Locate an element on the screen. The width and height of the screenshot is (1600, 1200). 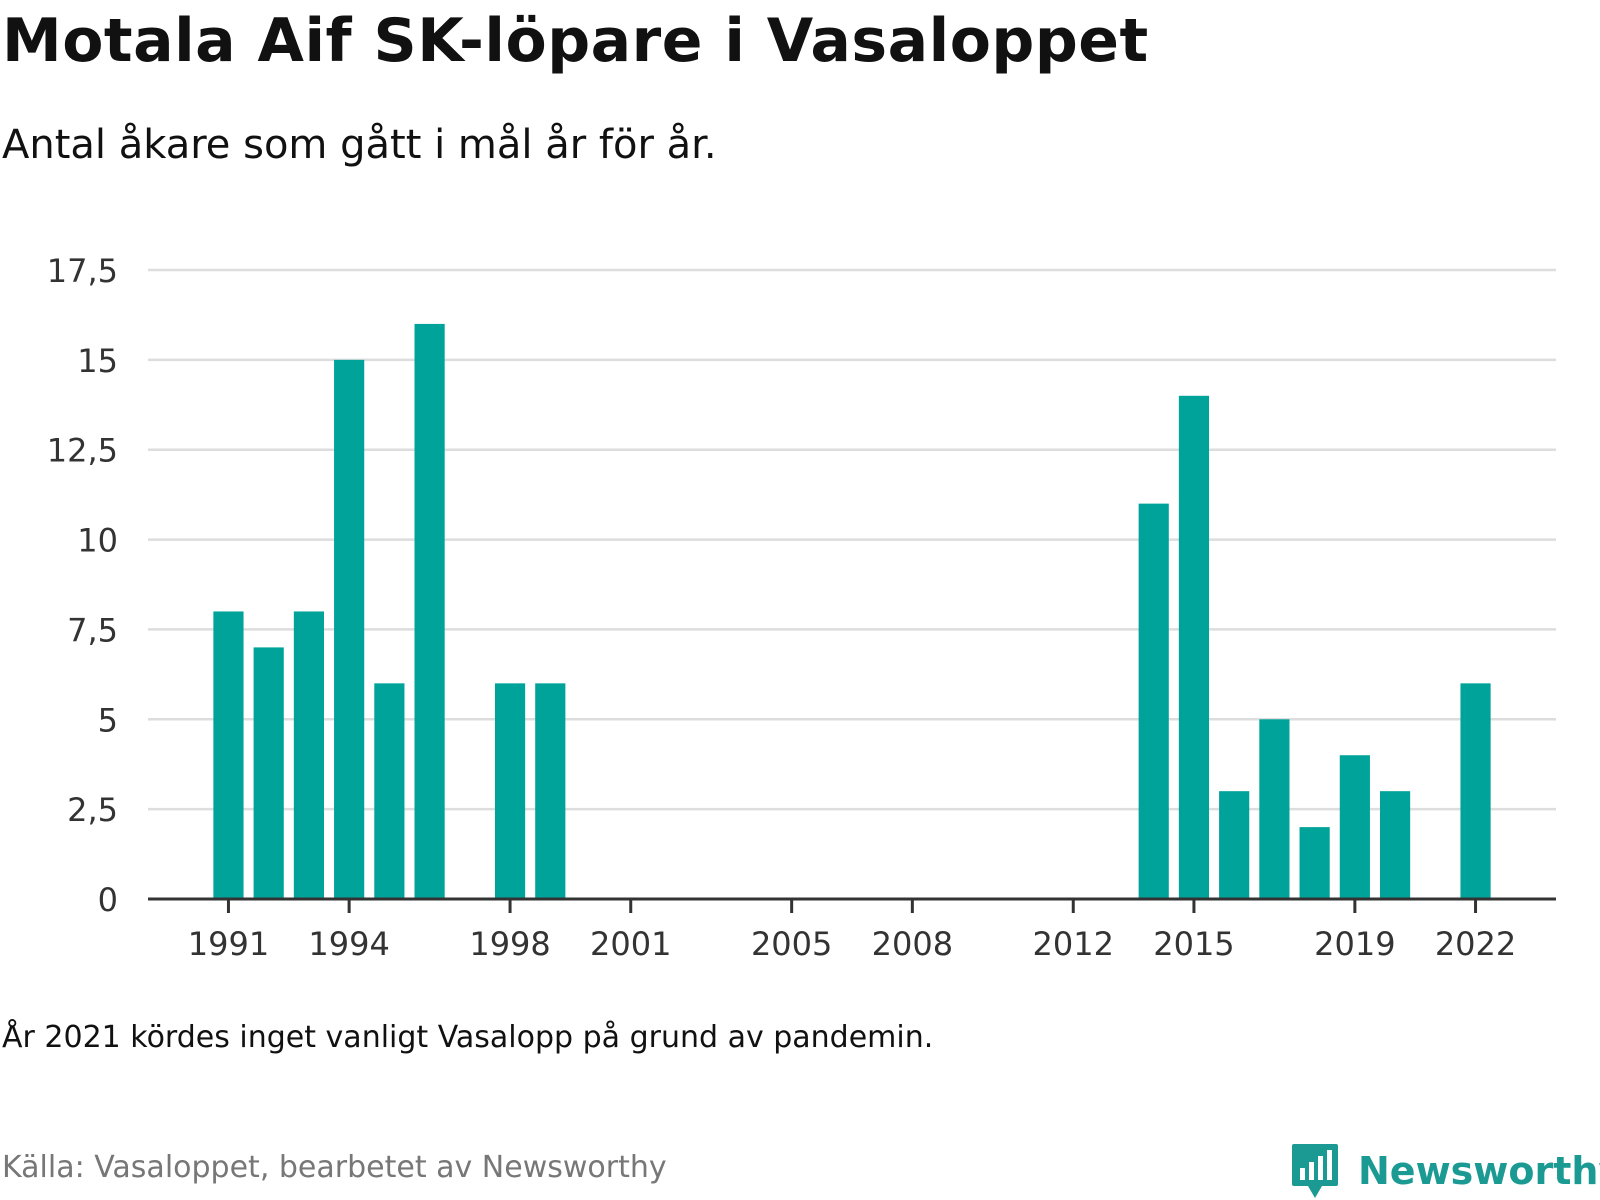
x-tick-label: 2012 is located at coordinates (1073, 944).